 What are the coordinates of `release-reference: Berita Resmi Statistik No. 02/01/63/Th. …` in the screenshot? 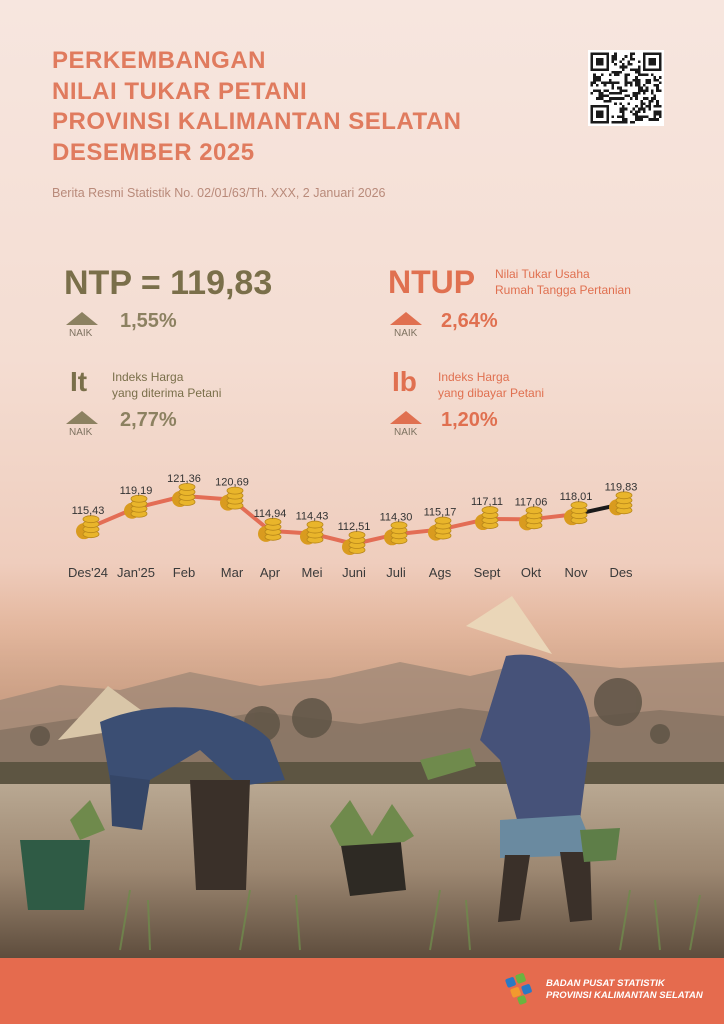 It's located at (219, 193).